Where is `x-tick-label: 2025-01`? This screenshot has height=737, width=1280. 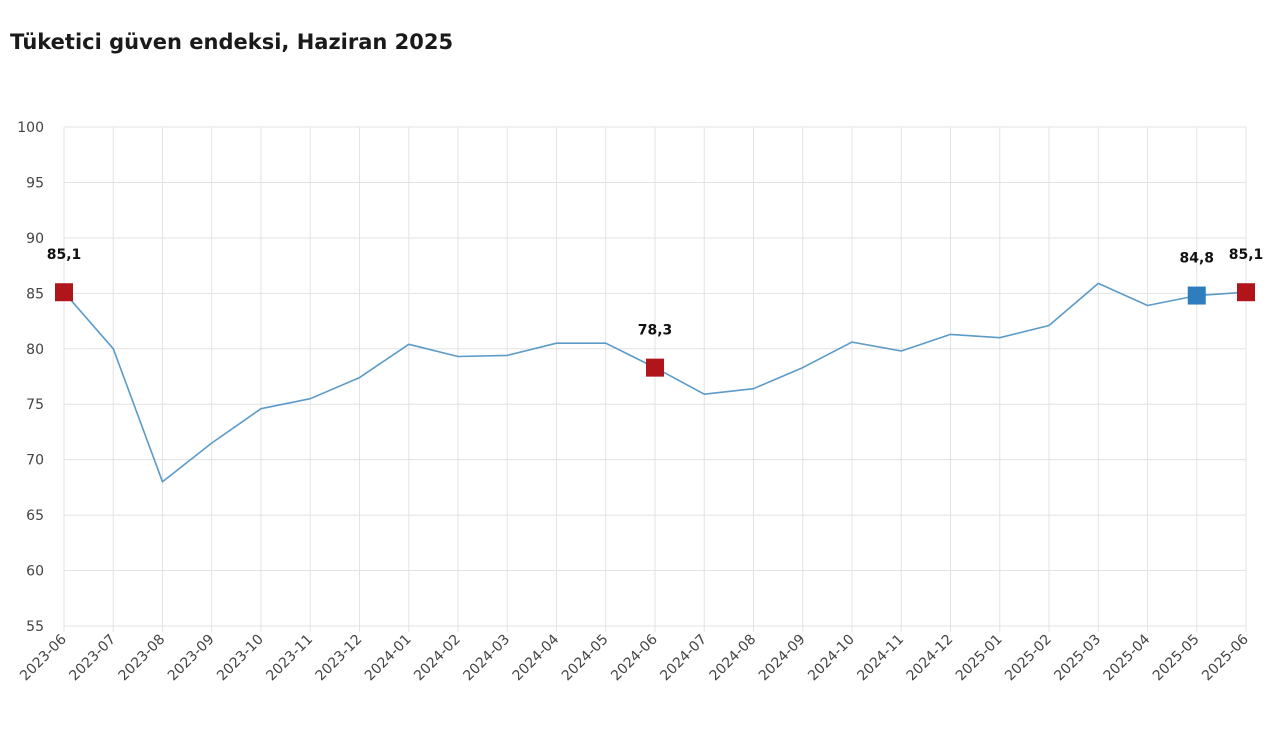
x-tick-label: 2025-01 is located at coordinates (979, 658).